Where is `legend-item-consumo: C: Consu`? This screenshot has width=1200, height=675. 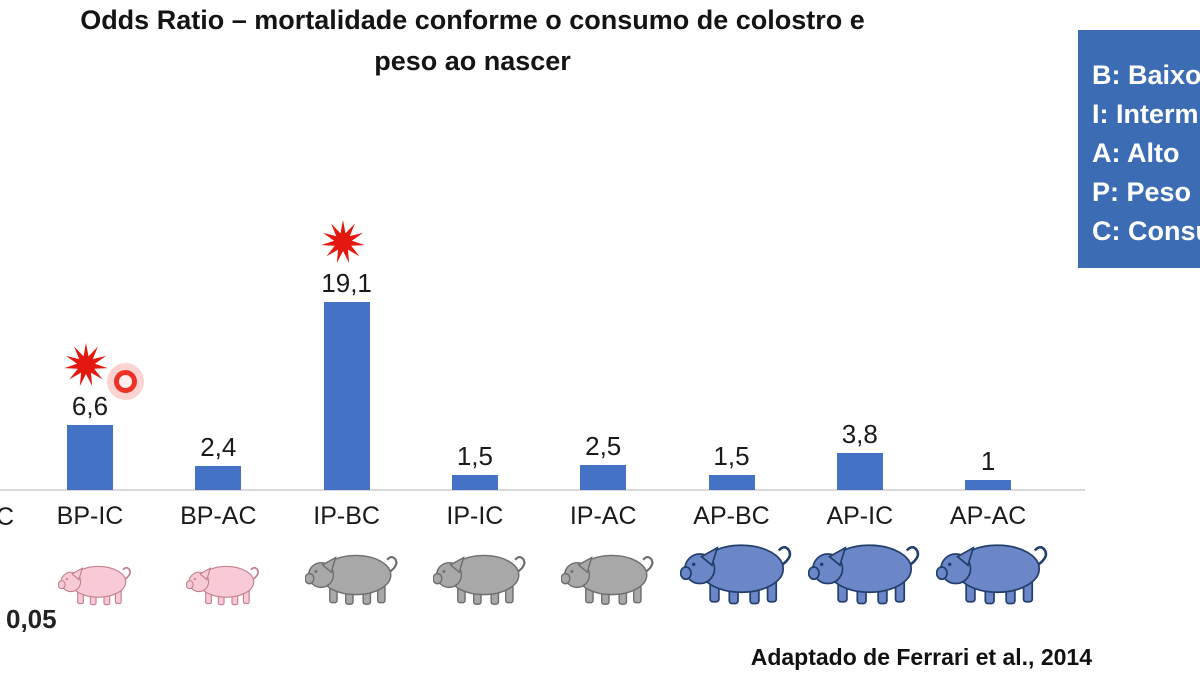
legend-item-consumo: C: Consu is located at coordinates (1146, 231).